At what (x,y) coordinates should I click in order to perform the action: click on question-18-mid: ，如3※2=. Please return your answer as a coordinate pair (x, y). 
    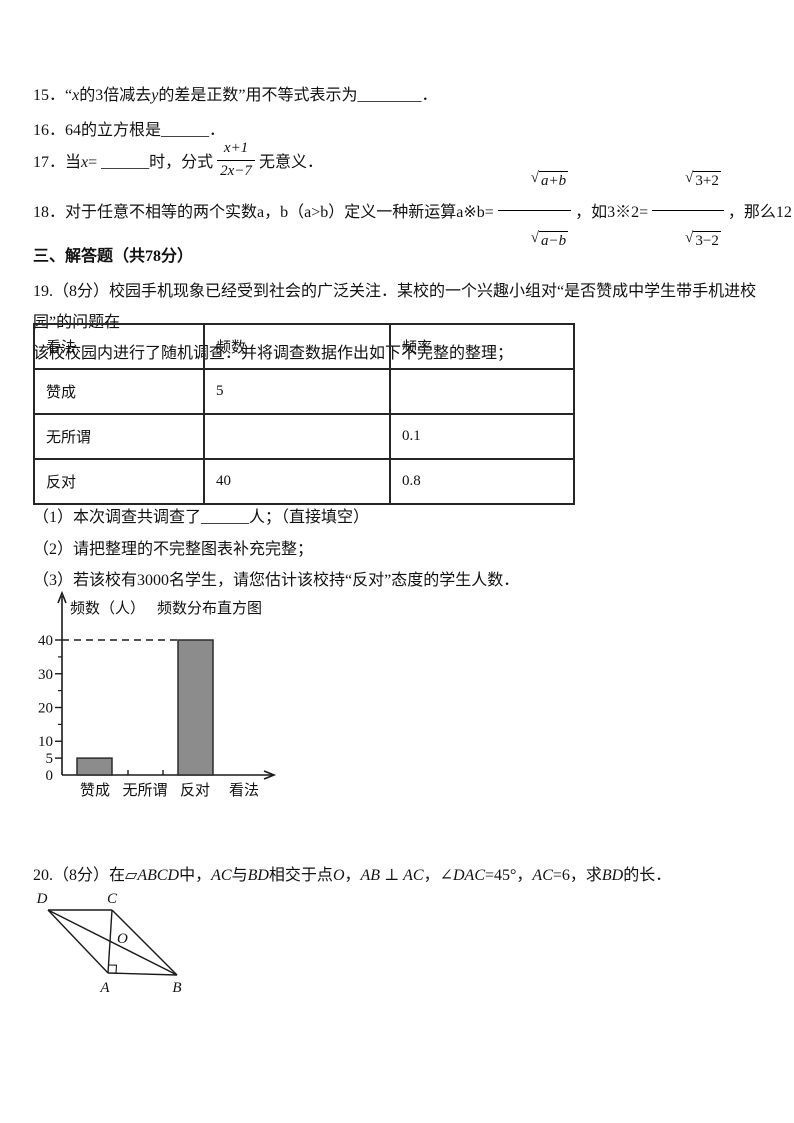
    Looking at the image, I should click on (612, 212).